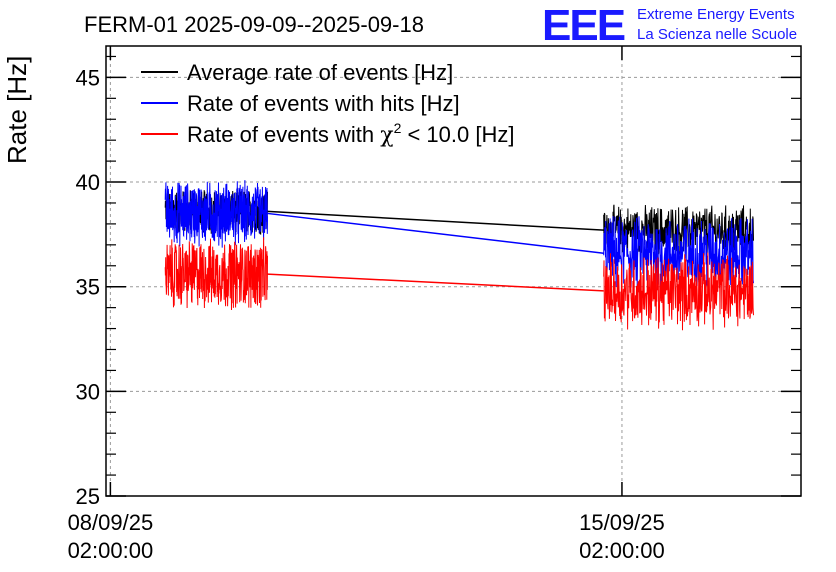  Describe the element at coordinates (320, 72) in the screenshot. I see `legend-label-average: Average rate of events [Hz]` at that location.